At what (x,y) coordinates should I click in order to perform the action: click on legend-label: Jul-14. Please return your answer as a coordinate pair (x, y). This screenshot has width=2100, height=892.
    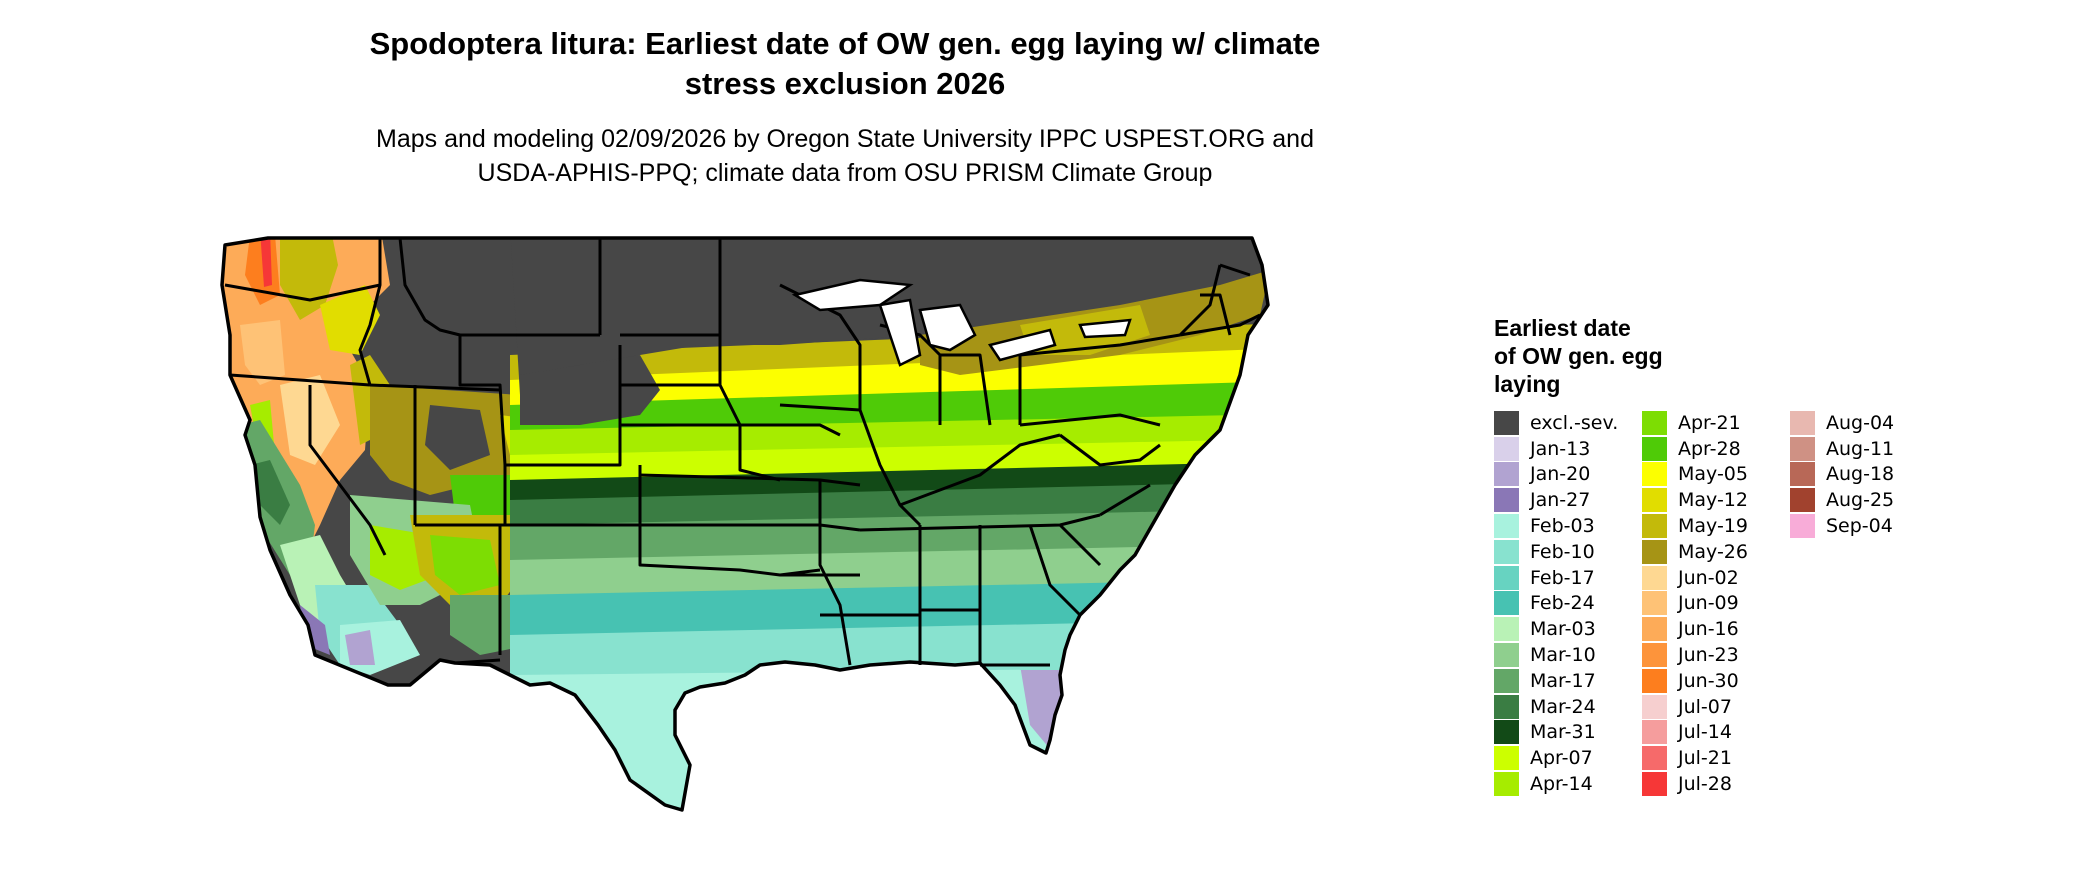
    Looking at the image, I should click on (1705, 732).